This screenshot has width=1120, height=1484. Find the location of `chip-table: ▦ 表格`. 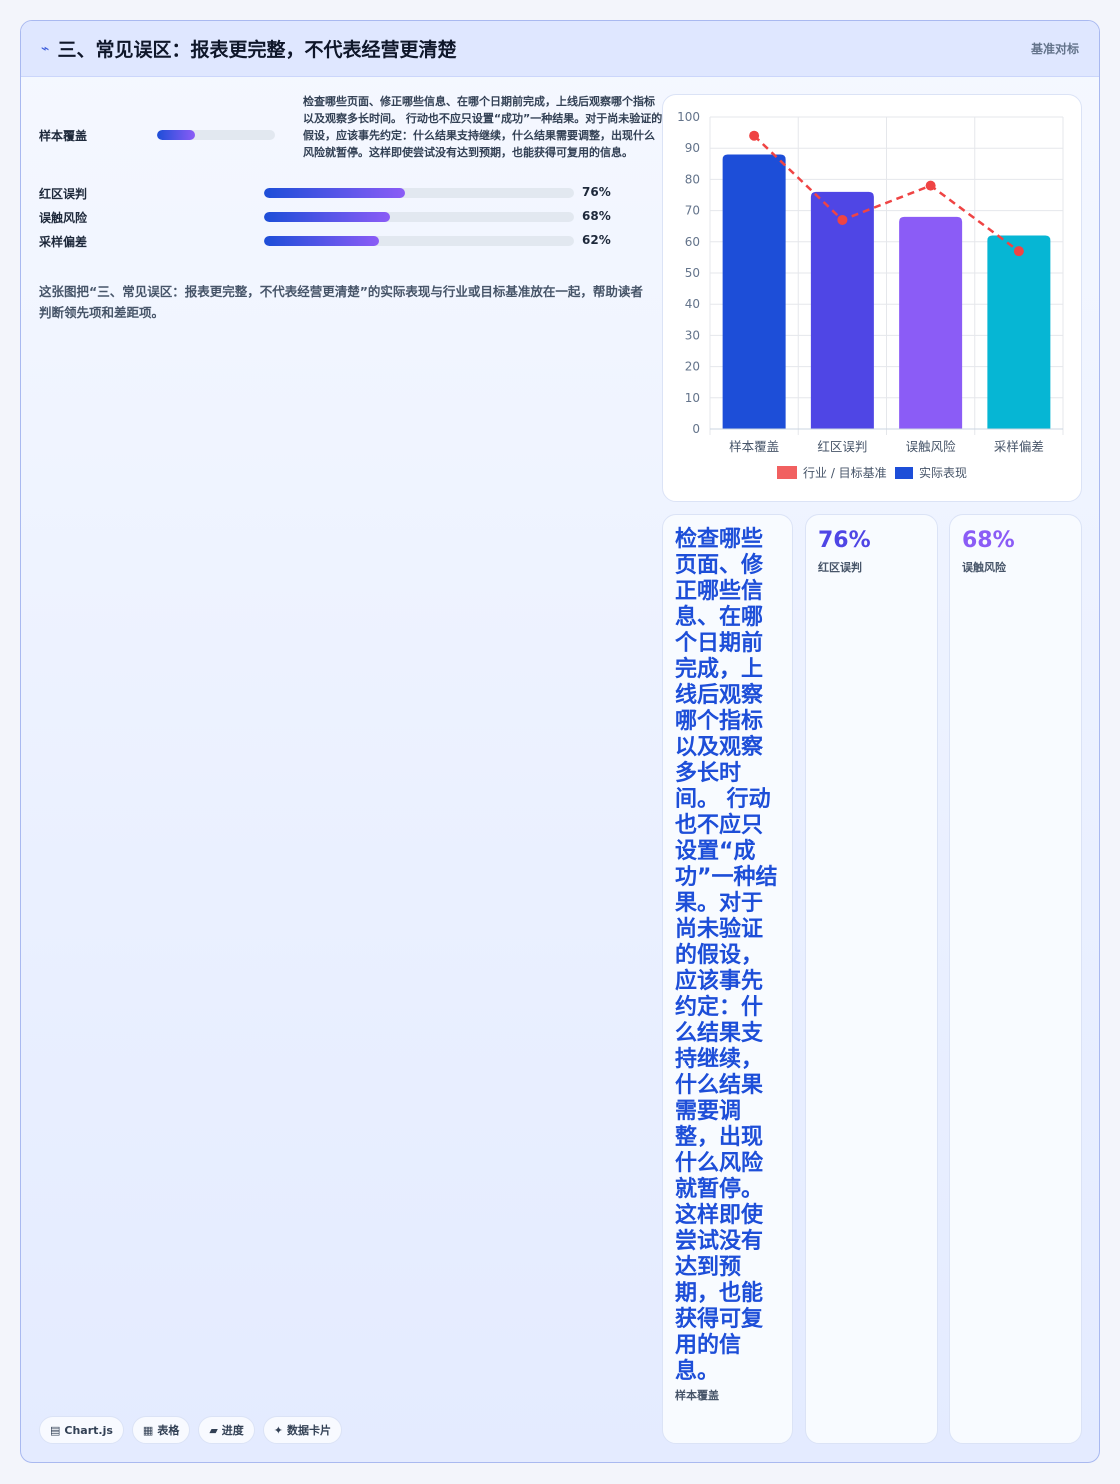

chip-table: ▦ 表格 is located at coordinates (161, 1430).